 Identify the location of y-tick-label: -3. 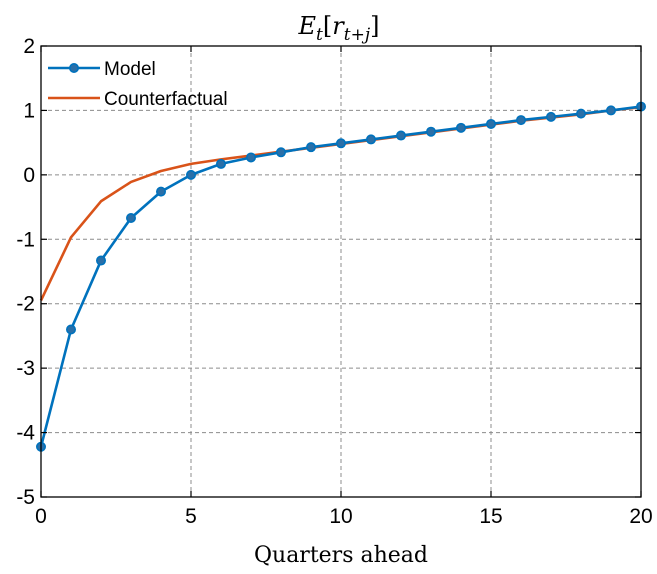
(25, 368).